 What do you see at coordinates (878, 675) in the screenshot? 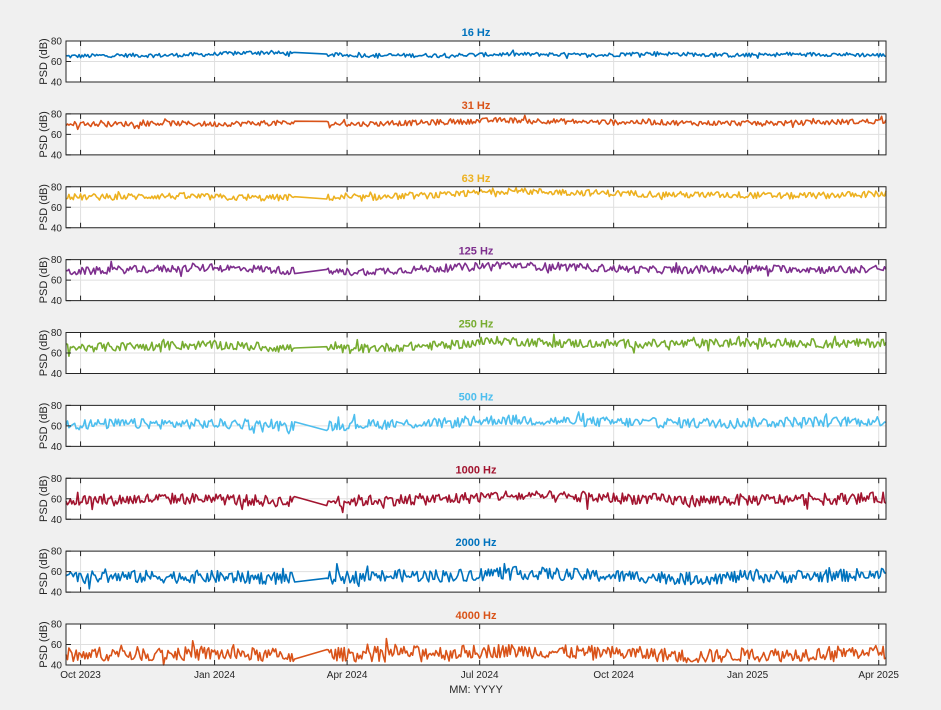
I see `x-tick-label: Apr 2025` at bounding box center [878, 675].